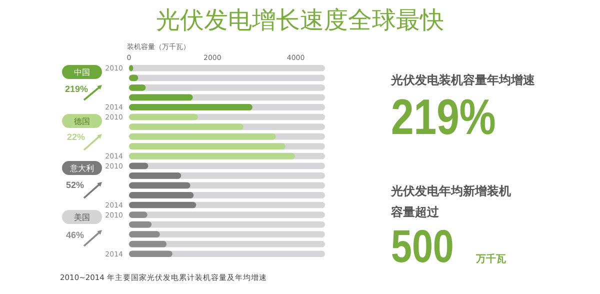 The width and height of the screenshot is (600, 294). What do you see at coordinates (450, 191) in the screenshot?
I see `text: 光伏发电年均新增装机` at bounding box center [450, 191].